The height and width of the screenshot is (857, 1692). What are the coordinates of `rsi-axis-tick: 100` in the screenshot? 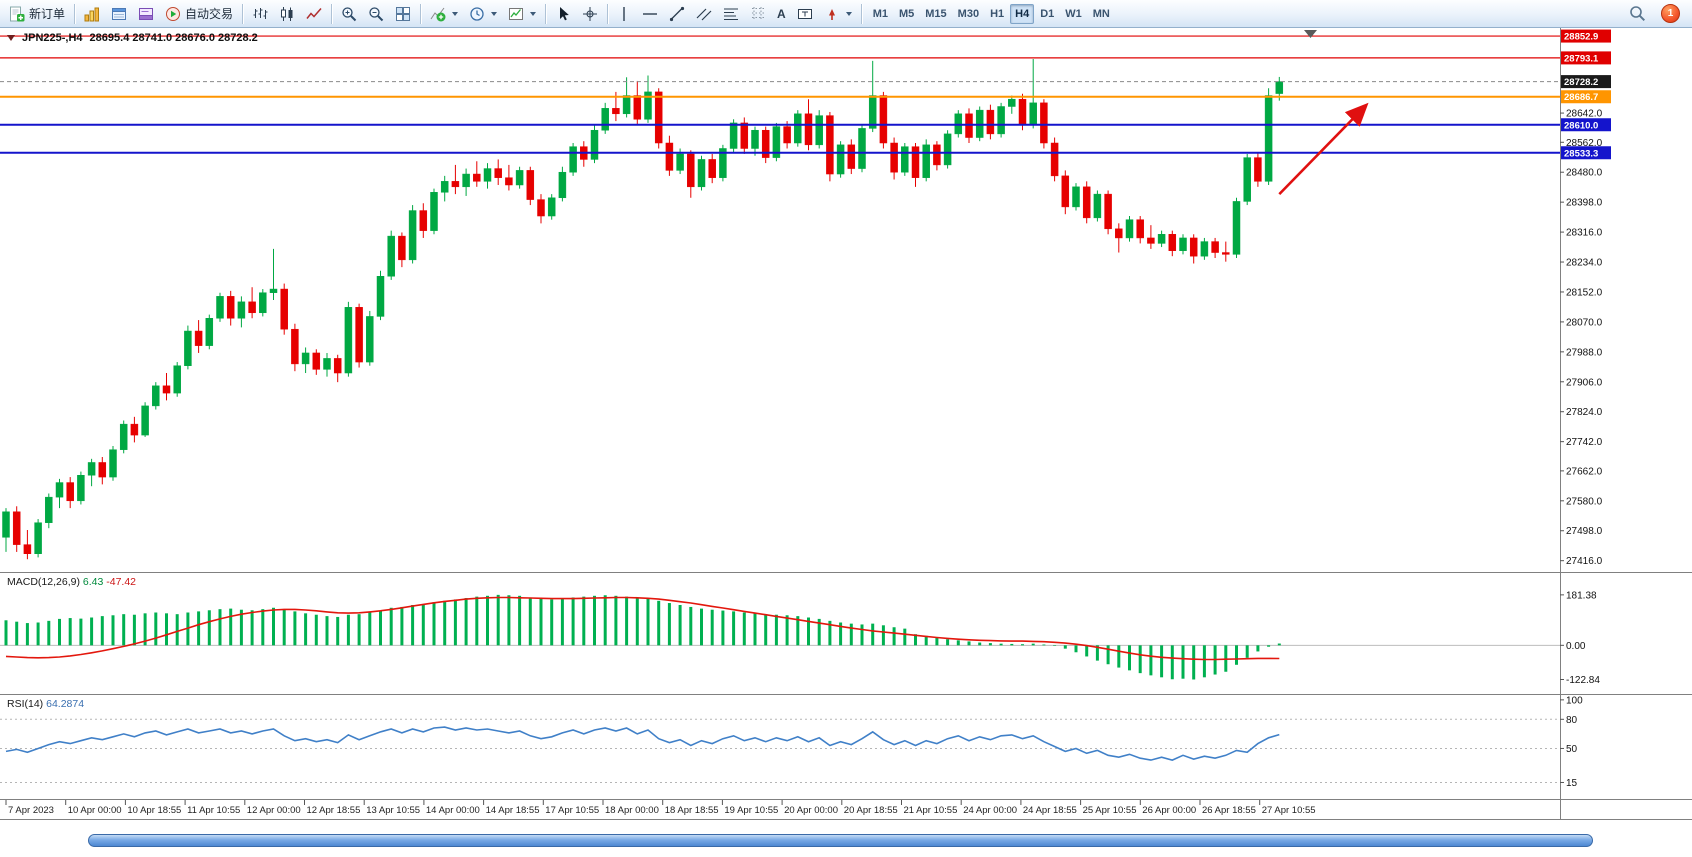 It's located at (1574, 700).